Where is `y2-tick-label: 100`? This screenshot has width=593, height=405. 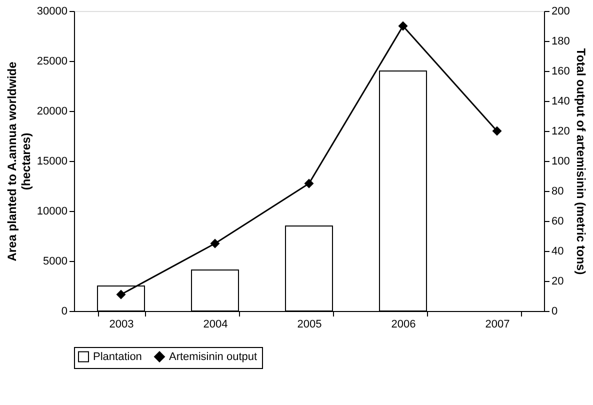 y2-tick-label: 100 is located at coordinates (561, 162).